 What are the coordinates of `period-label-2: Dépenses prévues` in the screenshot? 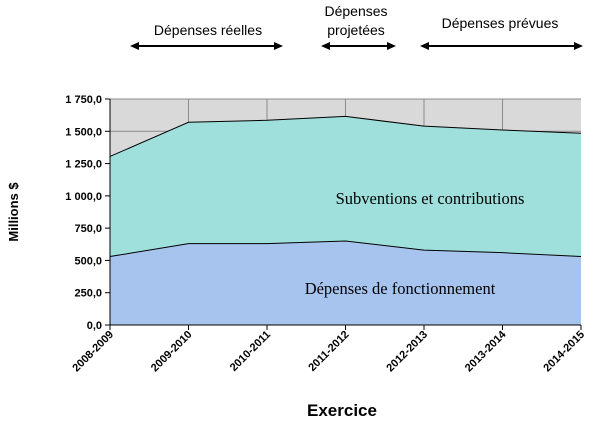 It's located at (500, 23).